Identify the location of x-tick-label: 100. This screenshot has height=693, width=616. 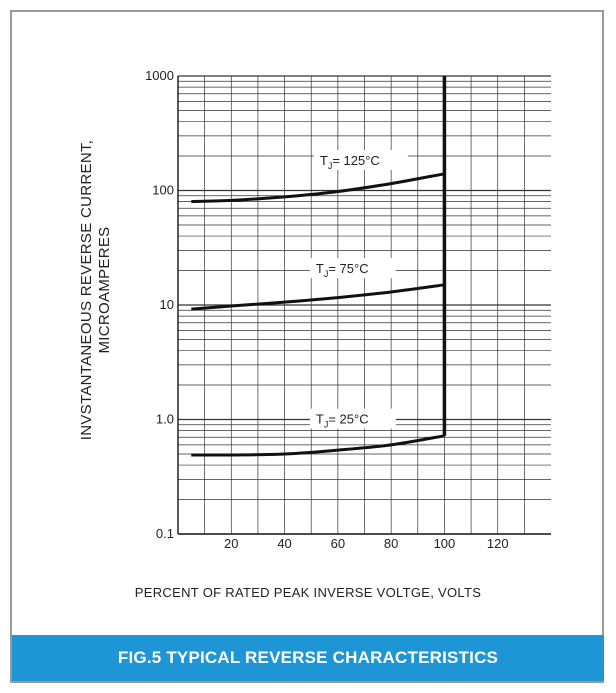
(445, 543).